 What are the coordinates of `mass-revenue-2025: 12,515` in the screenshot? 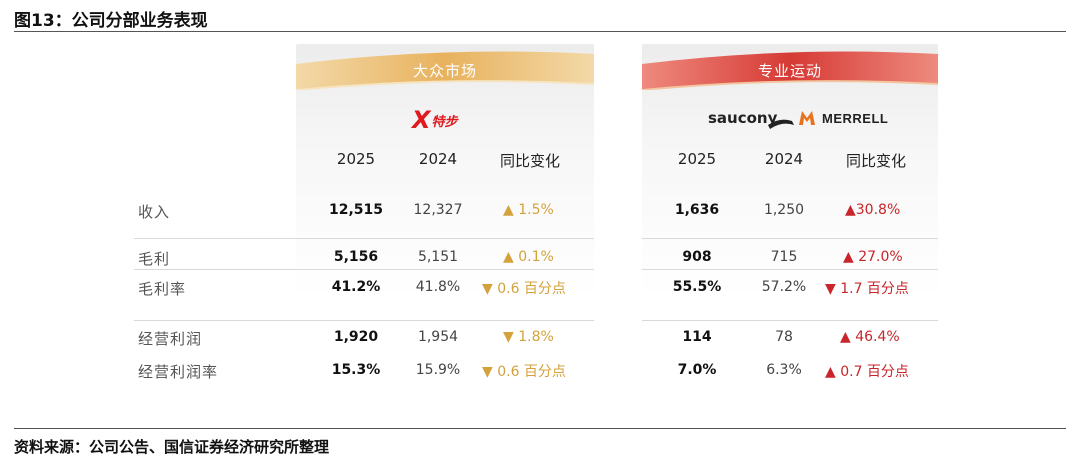 It's located at (356, 210).